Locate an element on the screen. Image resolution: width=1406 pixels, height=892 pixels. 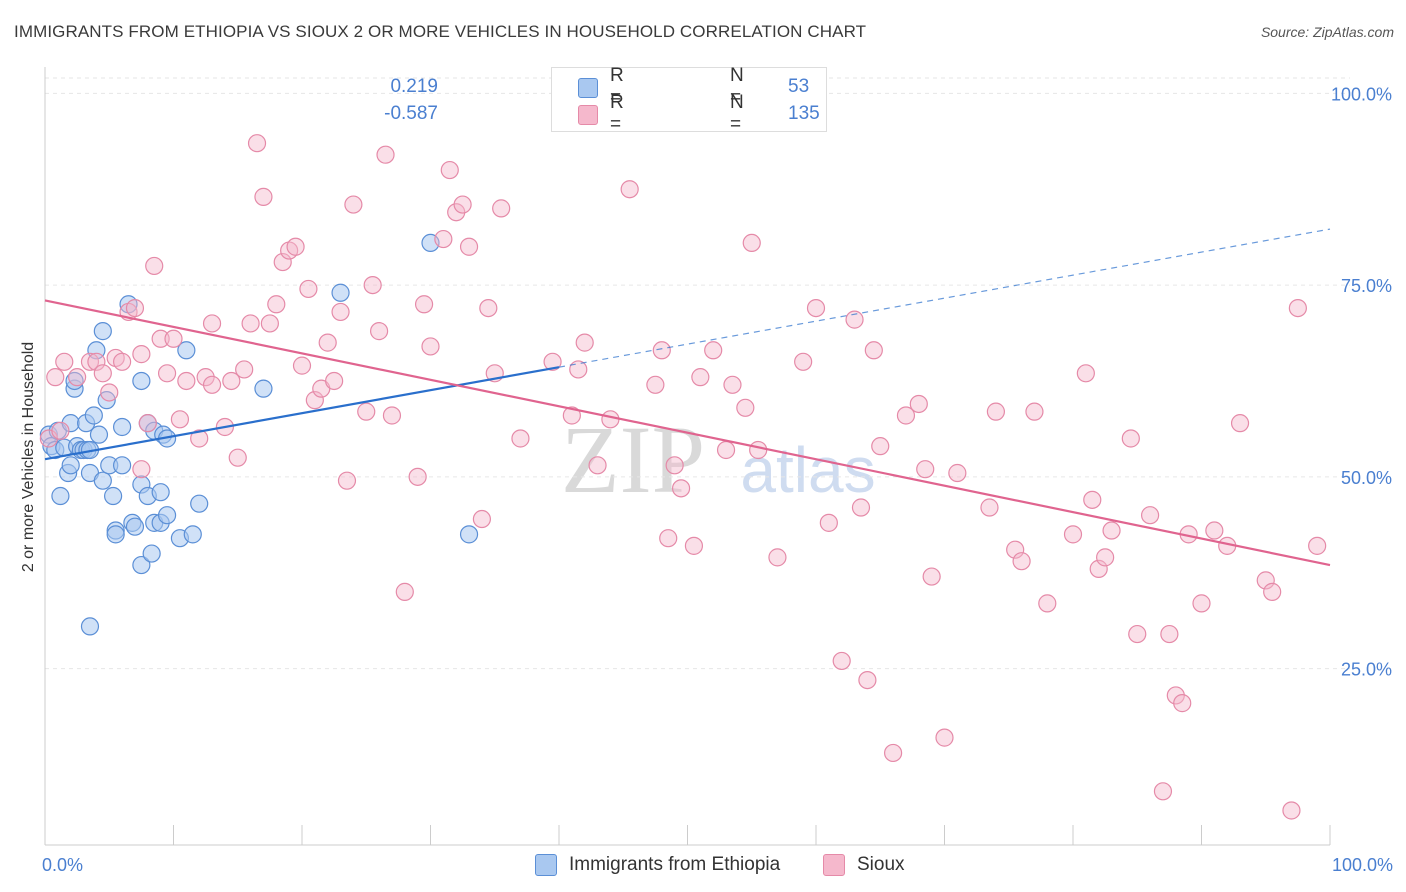
legend-n-label: N = is located at coordinates (737, 113).